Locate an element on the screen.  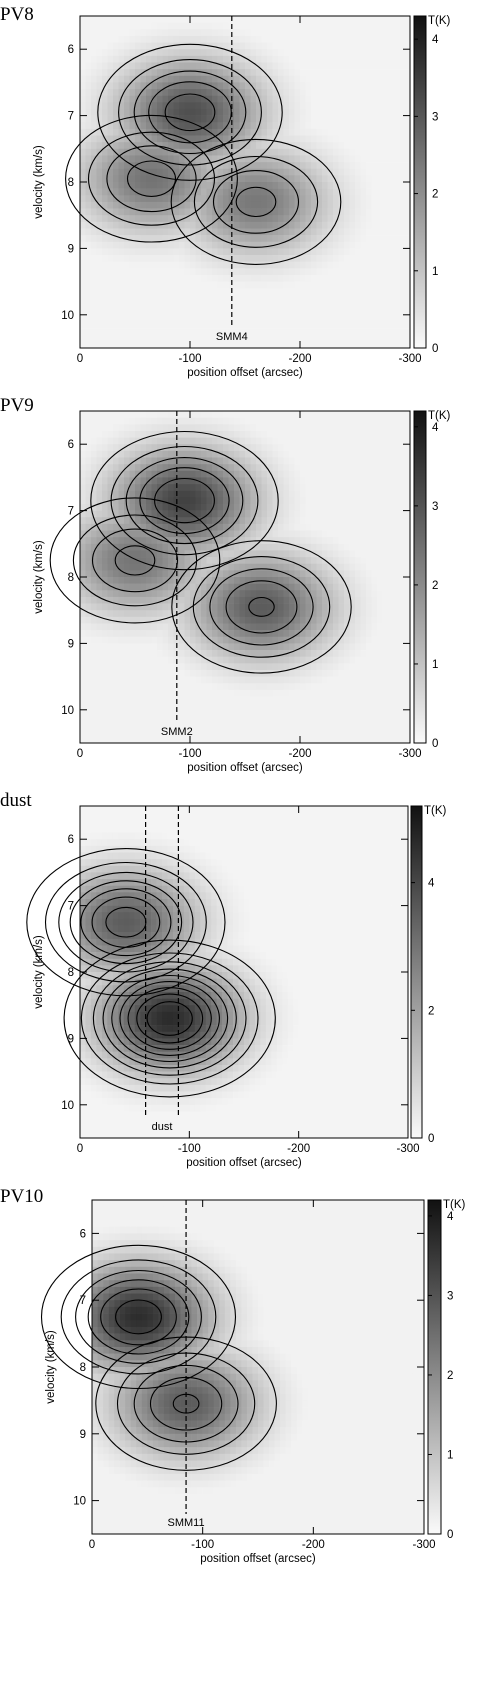
panel-label: dust is located at coordinates (16, 800).